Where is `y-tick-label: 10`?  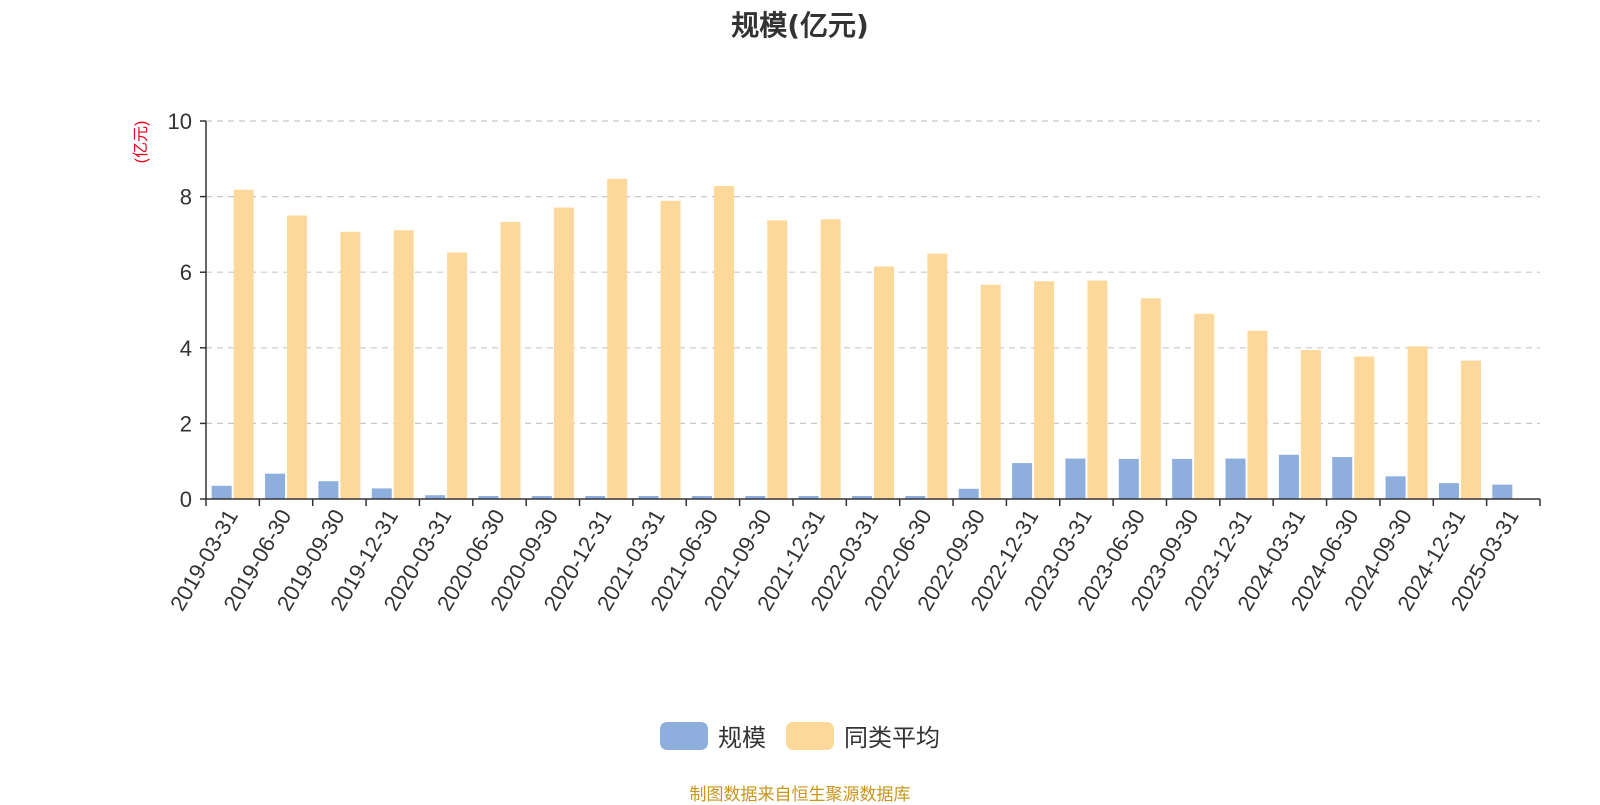 y-tick-label: 10 is located at coordinates (180, 121).